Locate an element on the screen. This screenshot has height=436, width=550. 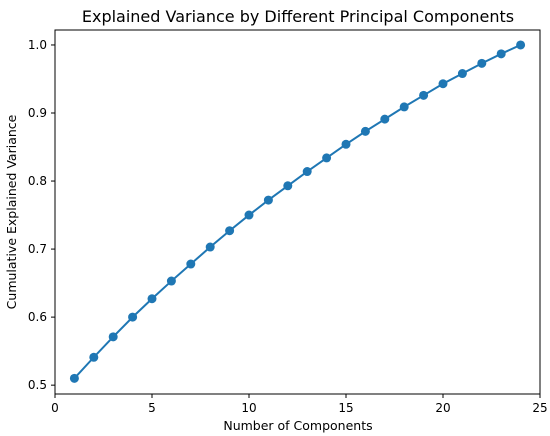
x-tick-label: 20 is located at coordinates (442, 408).